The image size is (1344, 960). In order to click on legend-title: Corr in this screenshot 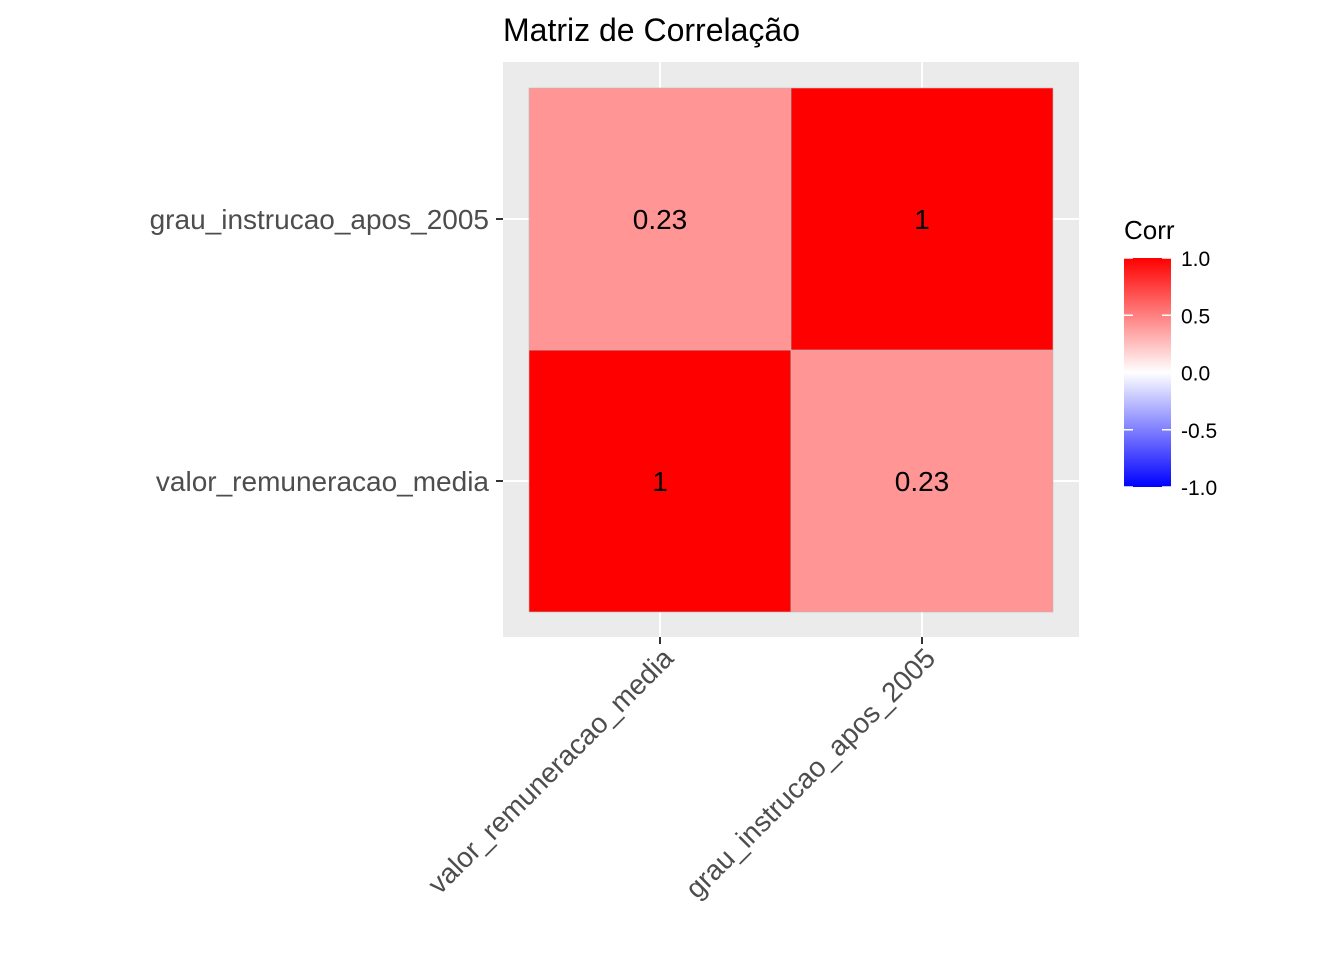, I will do `click(1149, 230)`.